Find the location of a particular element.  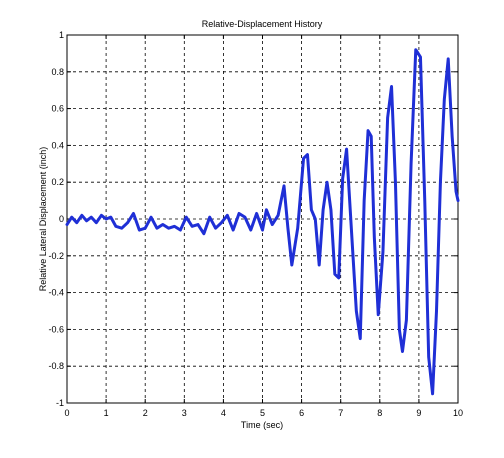

x-tick-label: 8 is located at coordinates (379, 413).